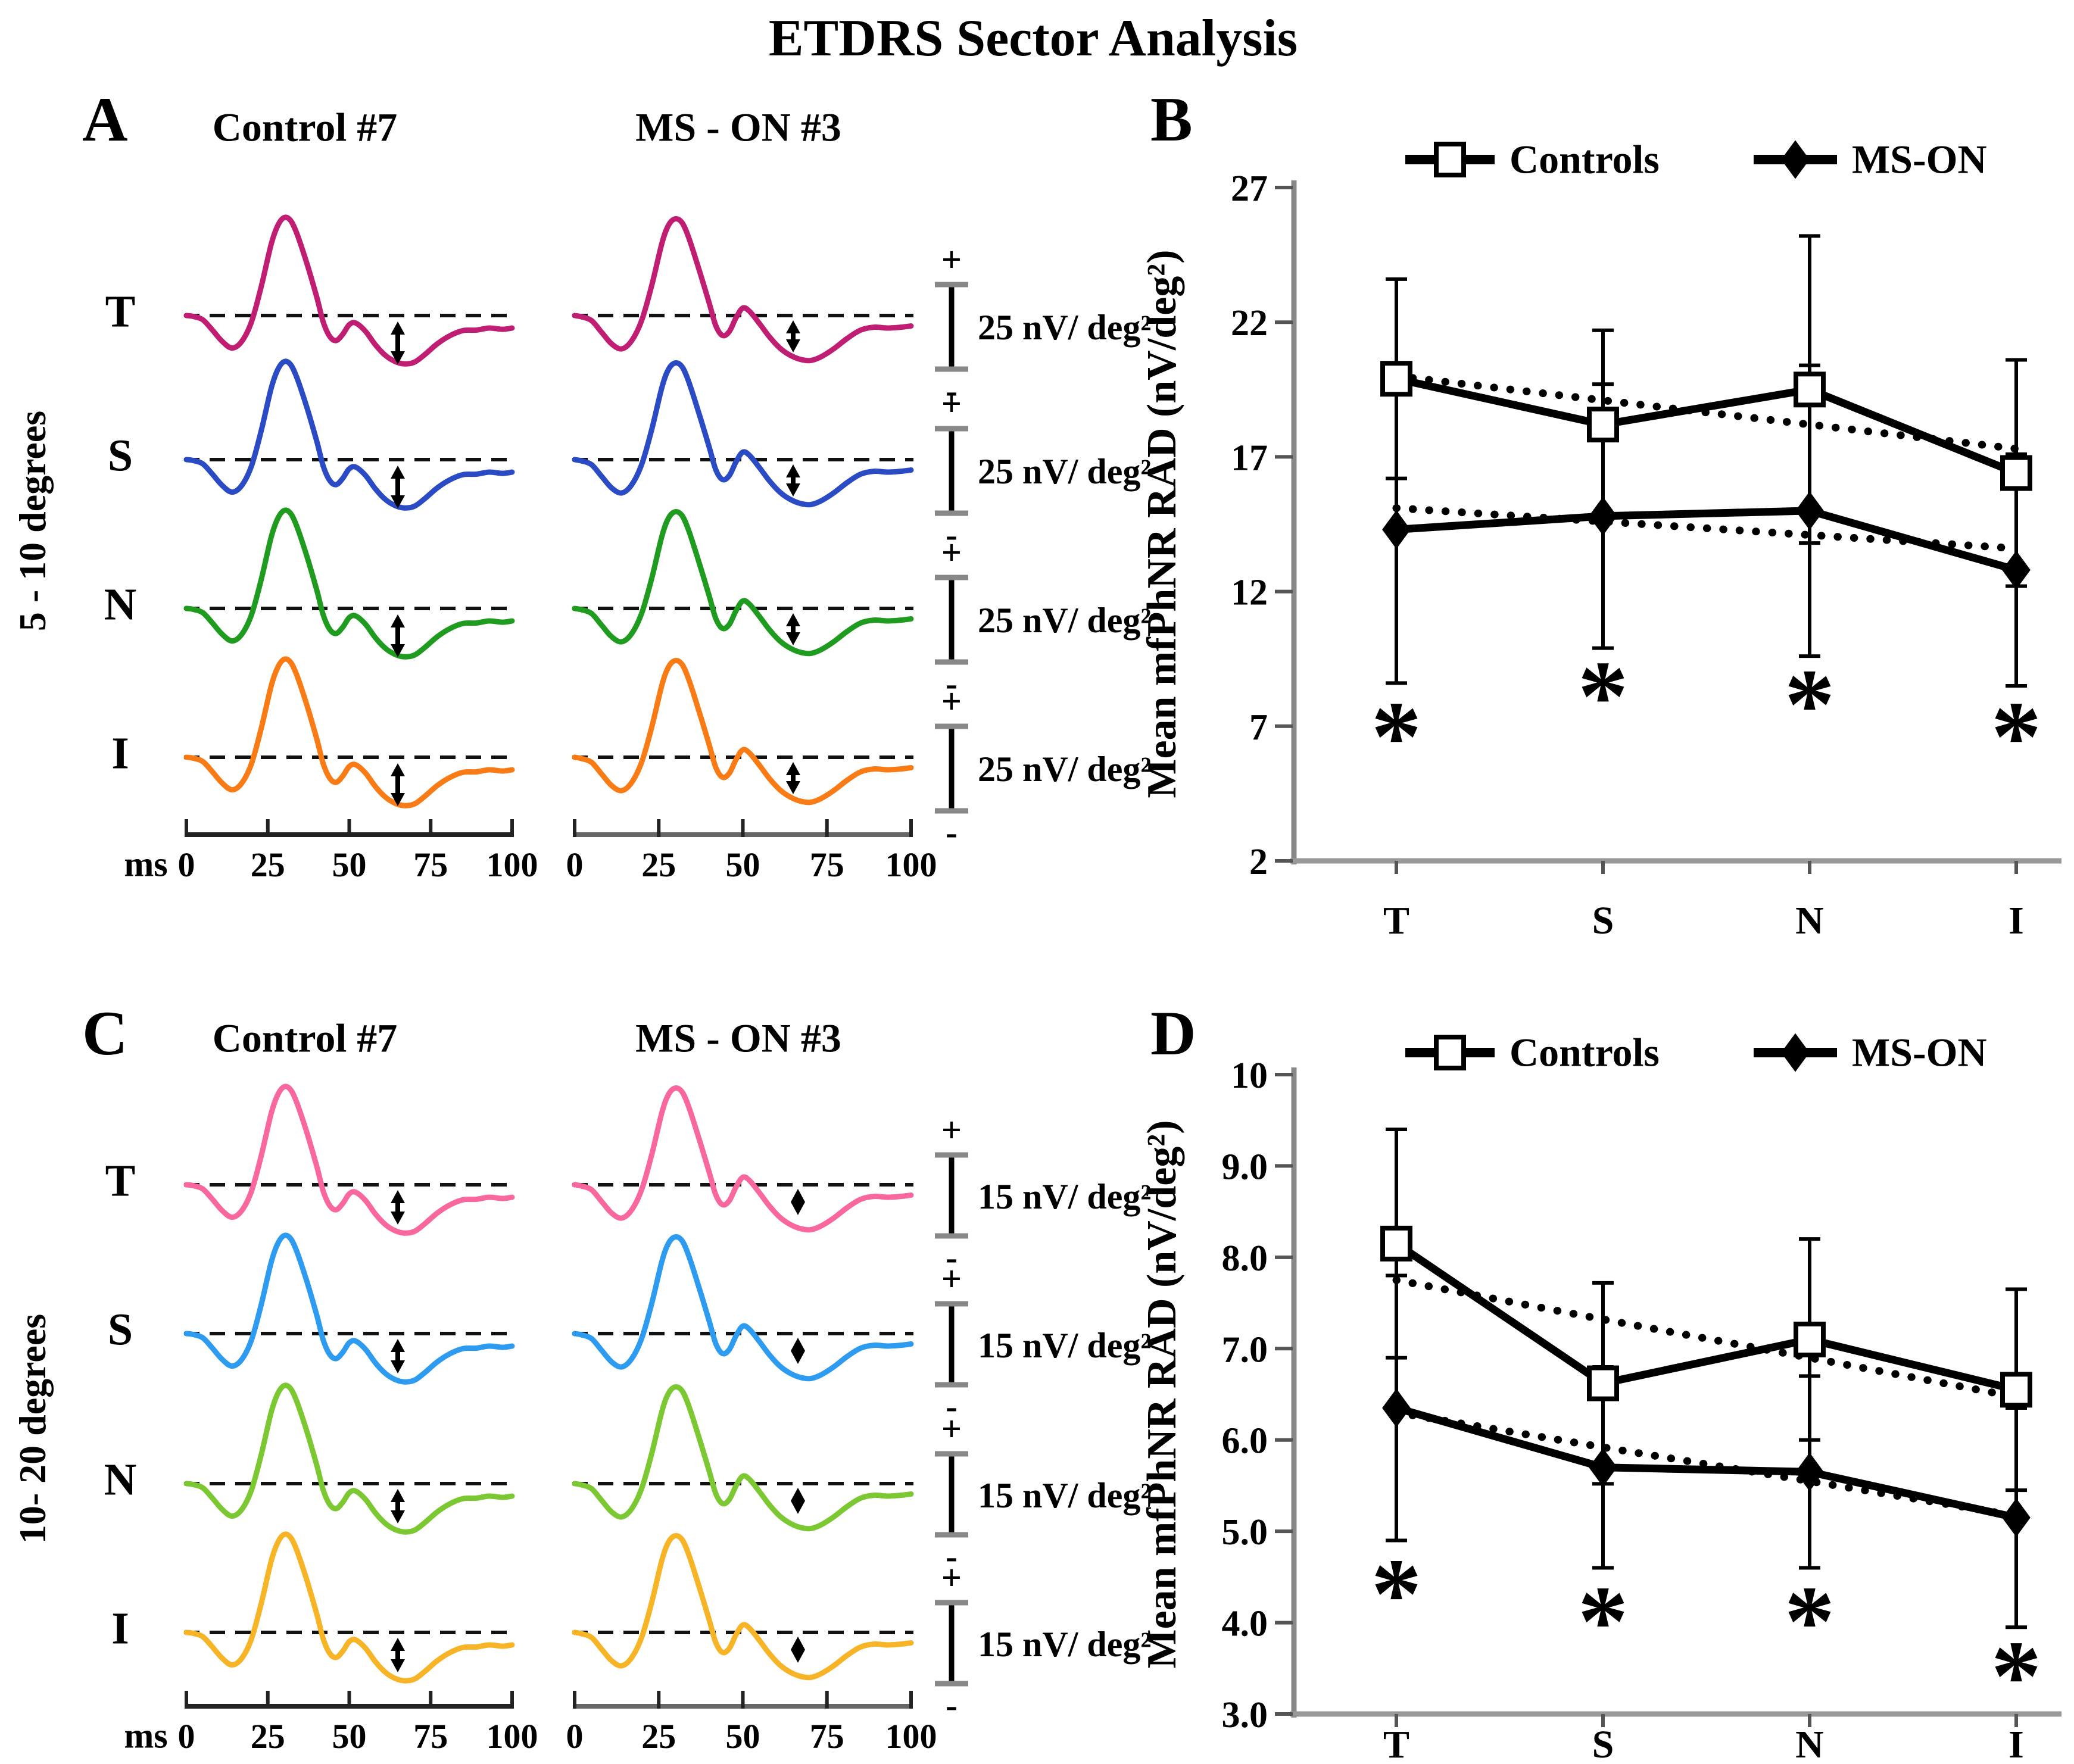 The width and height of the screenshot is (2074, 1764). What do you see at coordinates (32, 521) in the screenshot?
I see `panel-a-degrees-label: 5 - 10 degrees` at bounding box center [32, 521].